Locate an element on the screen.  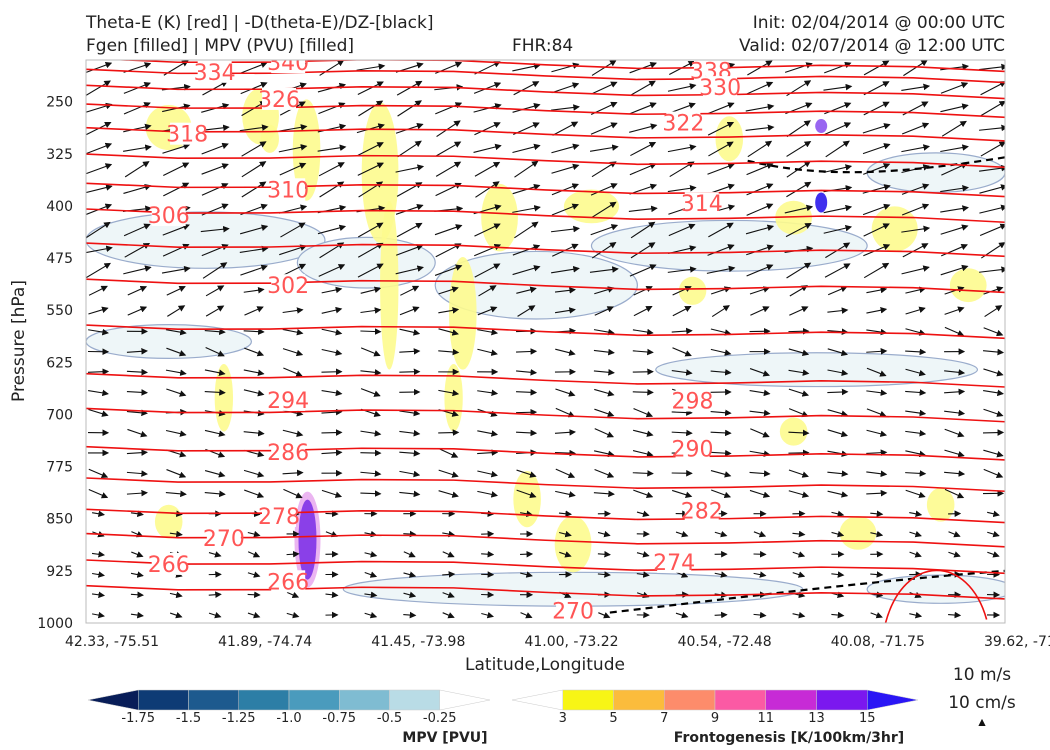
forecast-hour: FHR:84 is located at coordinates (543, 46).